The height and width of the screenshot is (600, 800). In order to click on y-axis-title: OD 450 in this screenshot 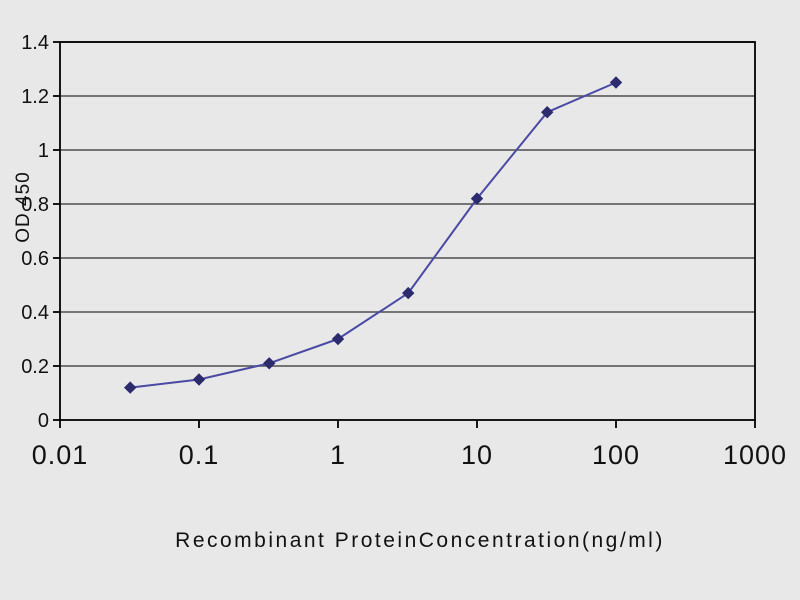, I will do `click(23, 207)`.